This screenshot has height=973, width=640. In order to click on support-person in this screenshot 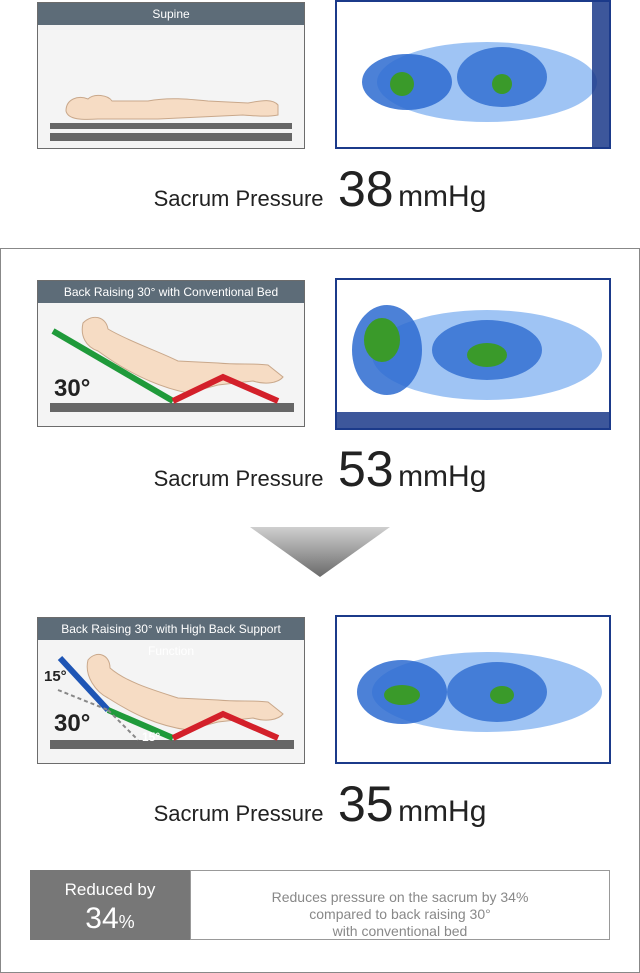, I will do `click(185, 692)`.